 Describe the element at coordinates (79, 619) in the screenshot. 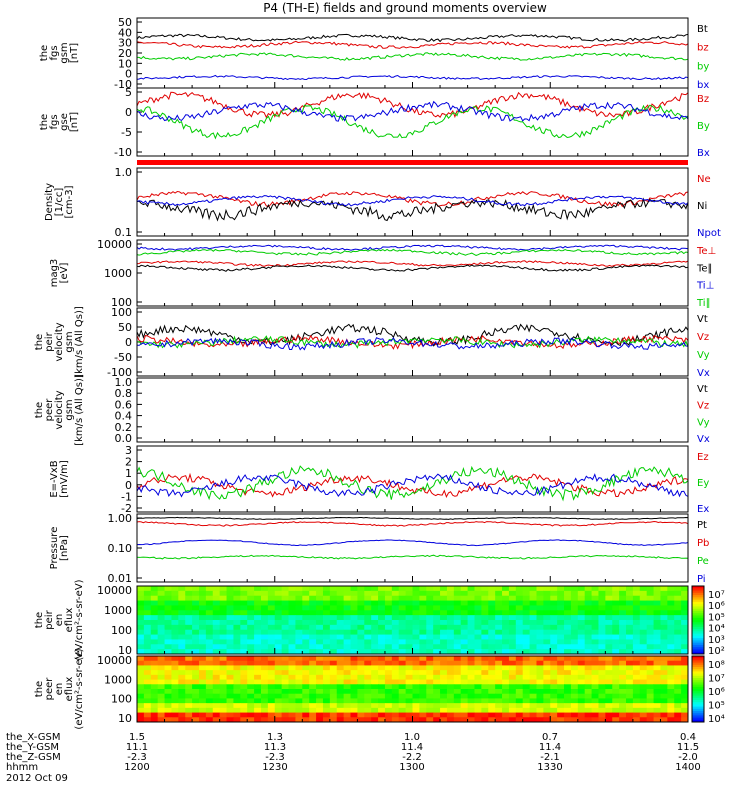

I see `y-axis-label: (eV/cm²-s-sr-eV)` at that location.